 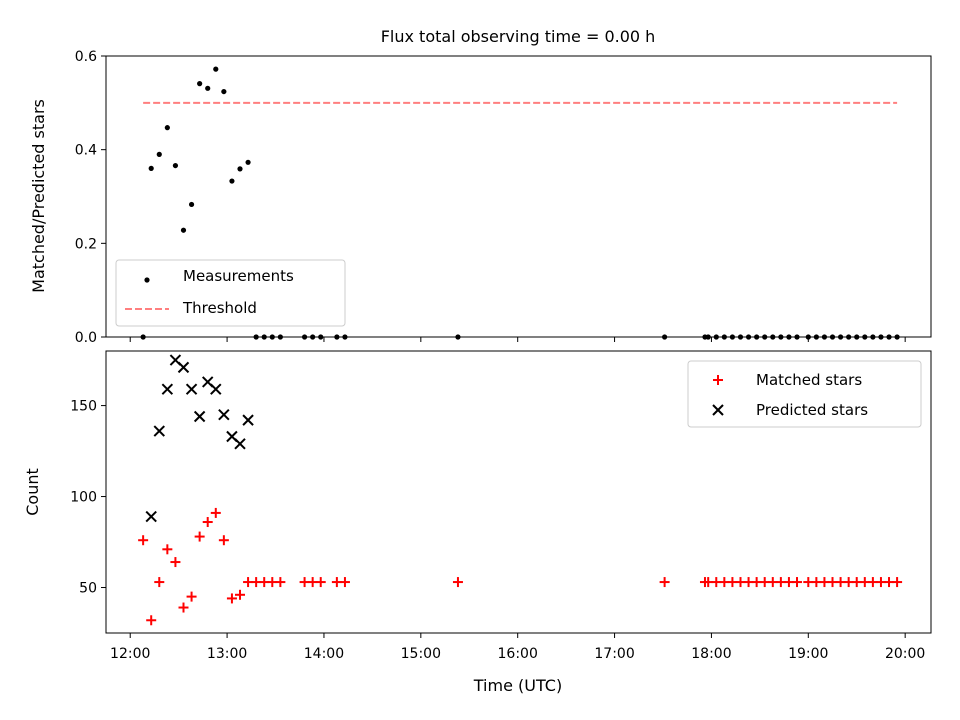 What do you see at coordinates (718, 380) in the screenshot?
I see `legend-matched-marker` at bounding box center [718, 380].